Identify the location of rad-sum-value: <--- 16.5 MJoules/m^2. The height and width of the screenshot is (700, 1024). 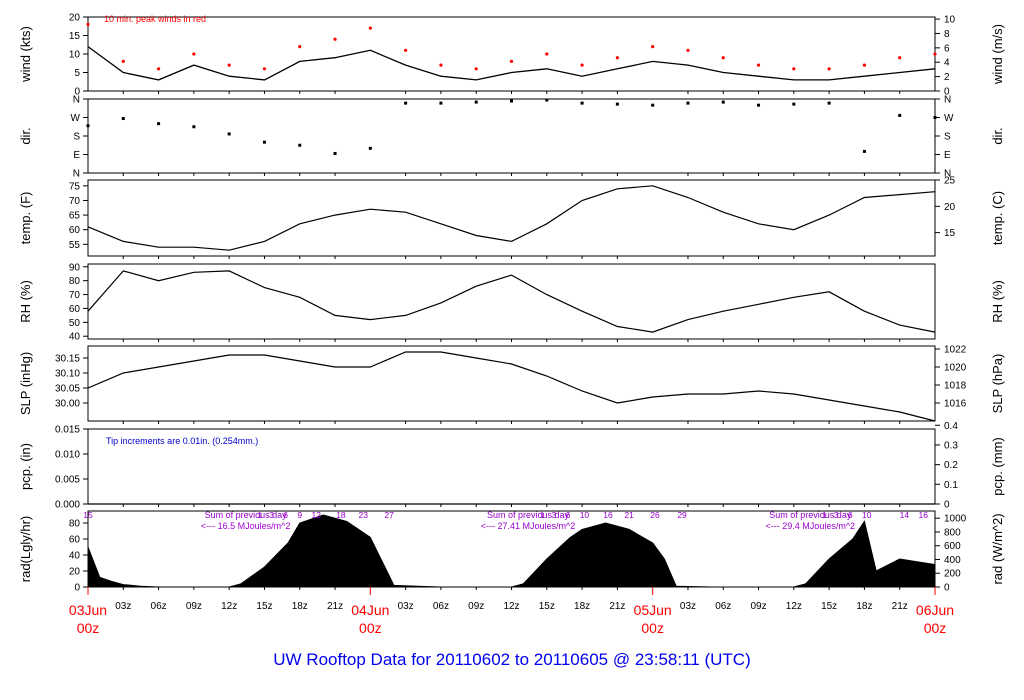
(246, 526).